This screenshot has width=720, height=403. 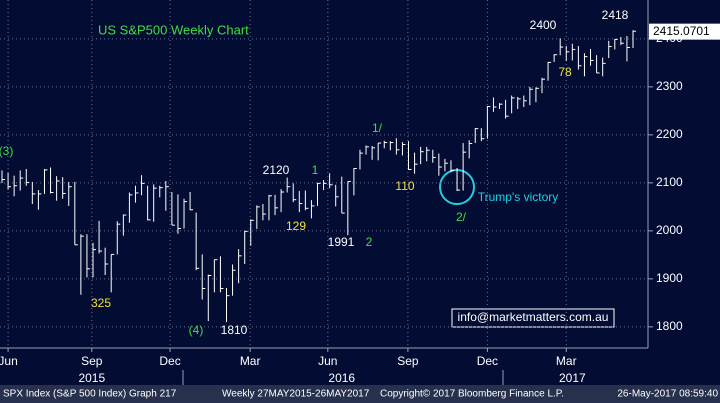 What do you see at coordinates (6, 151) in the screenshot?
I see `annotation: (3)` at bounding box center [6, 151].